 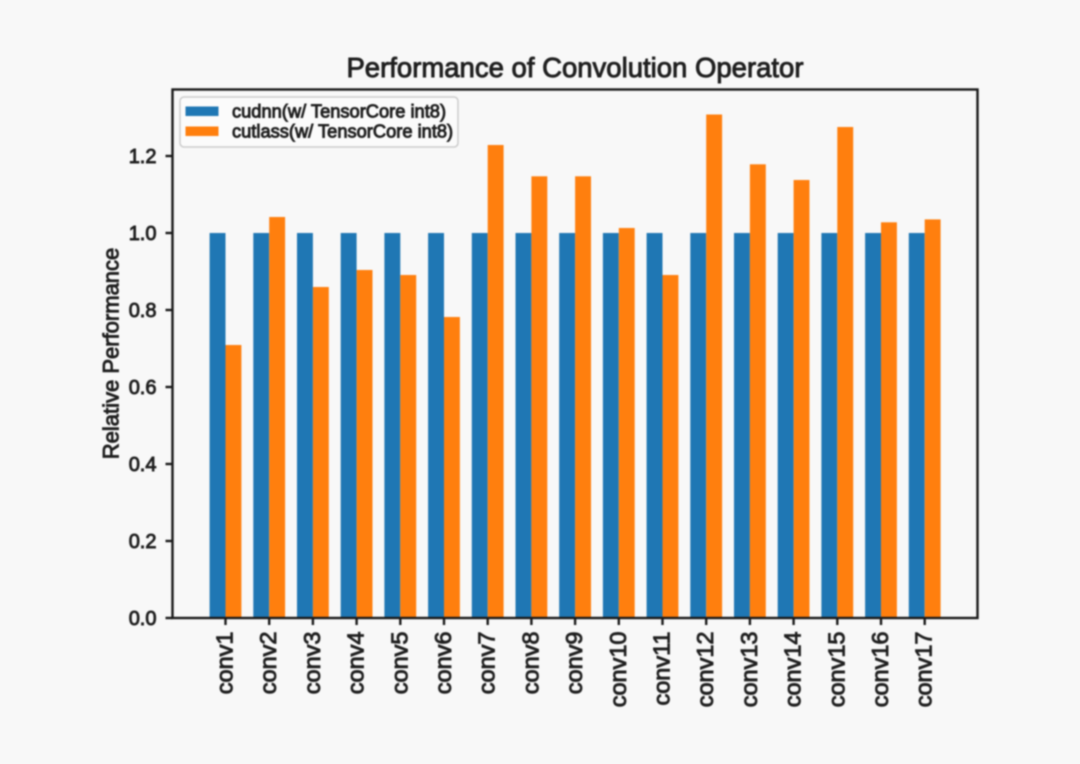 I want to click on svg-text: 0.6, so click(x=143, y=388).